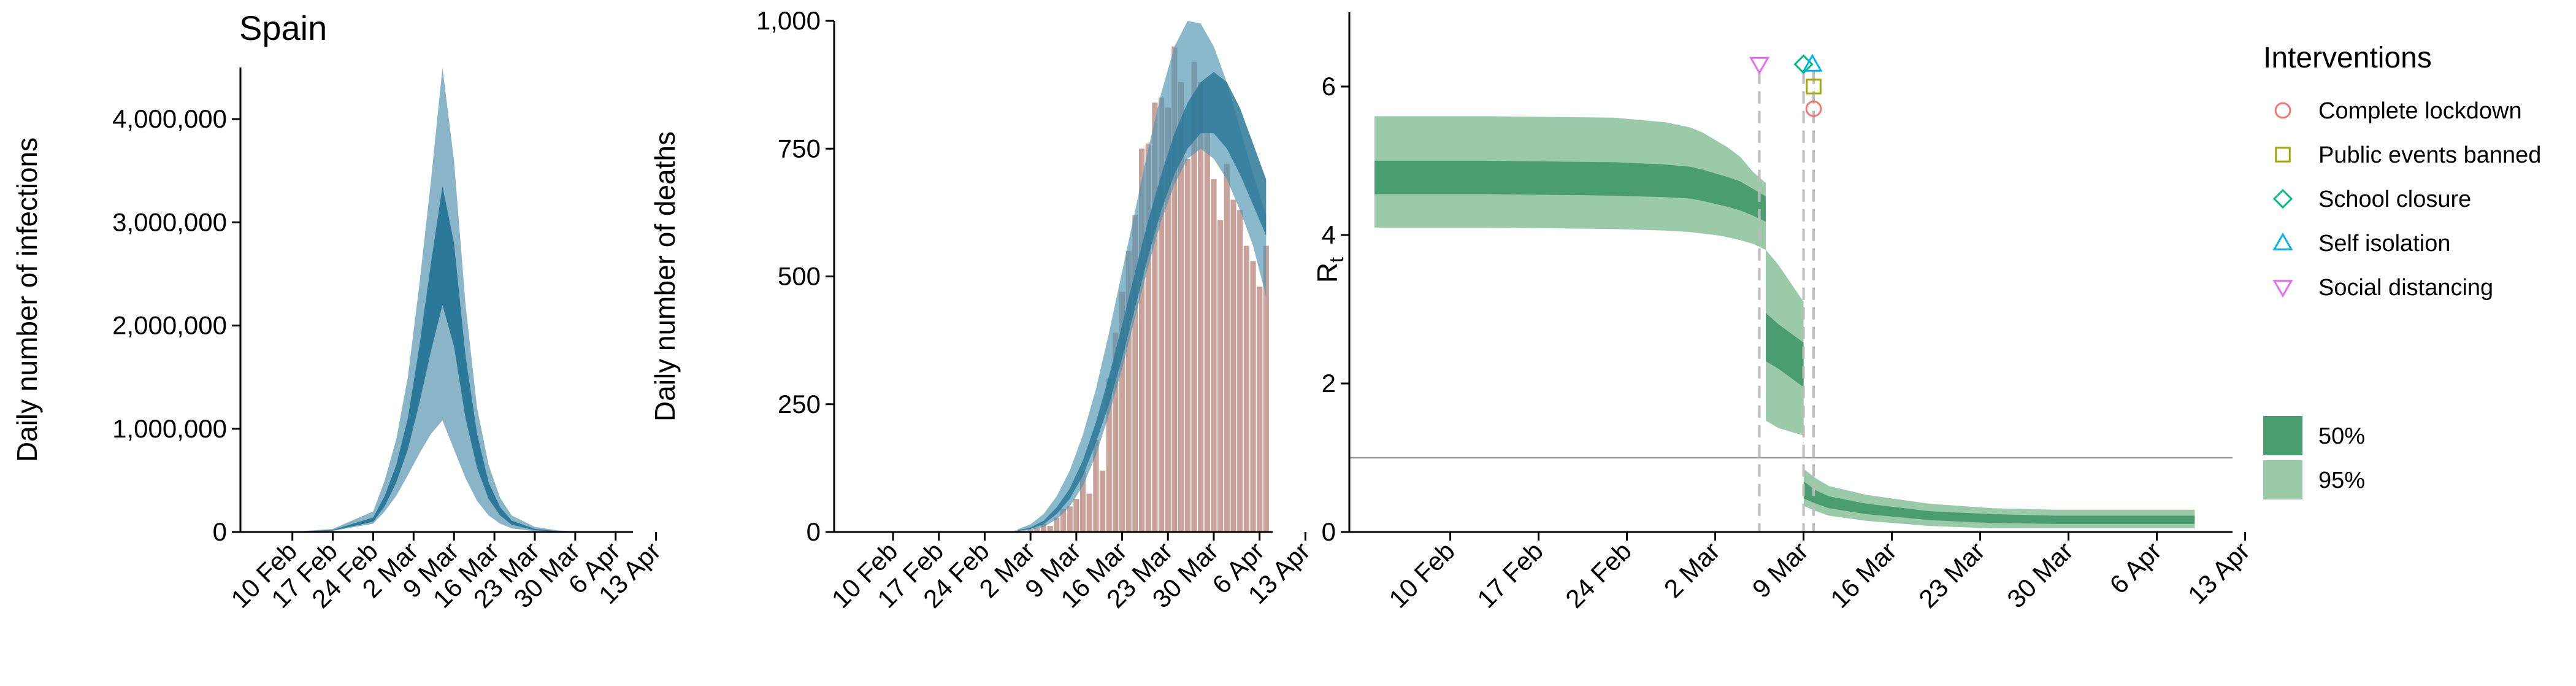 This screenshot has height=686, width=2576. Describe the element at coordinates (436, 359) in the screenshot. I see `infections-50-band` at that location.